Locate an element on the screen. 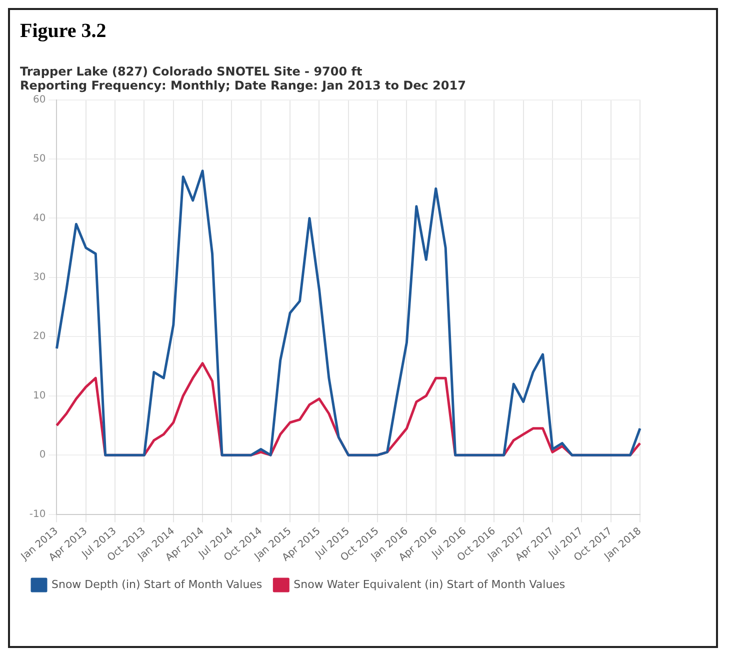  y-tick-label: 60 is located at coordinates (39, 100).